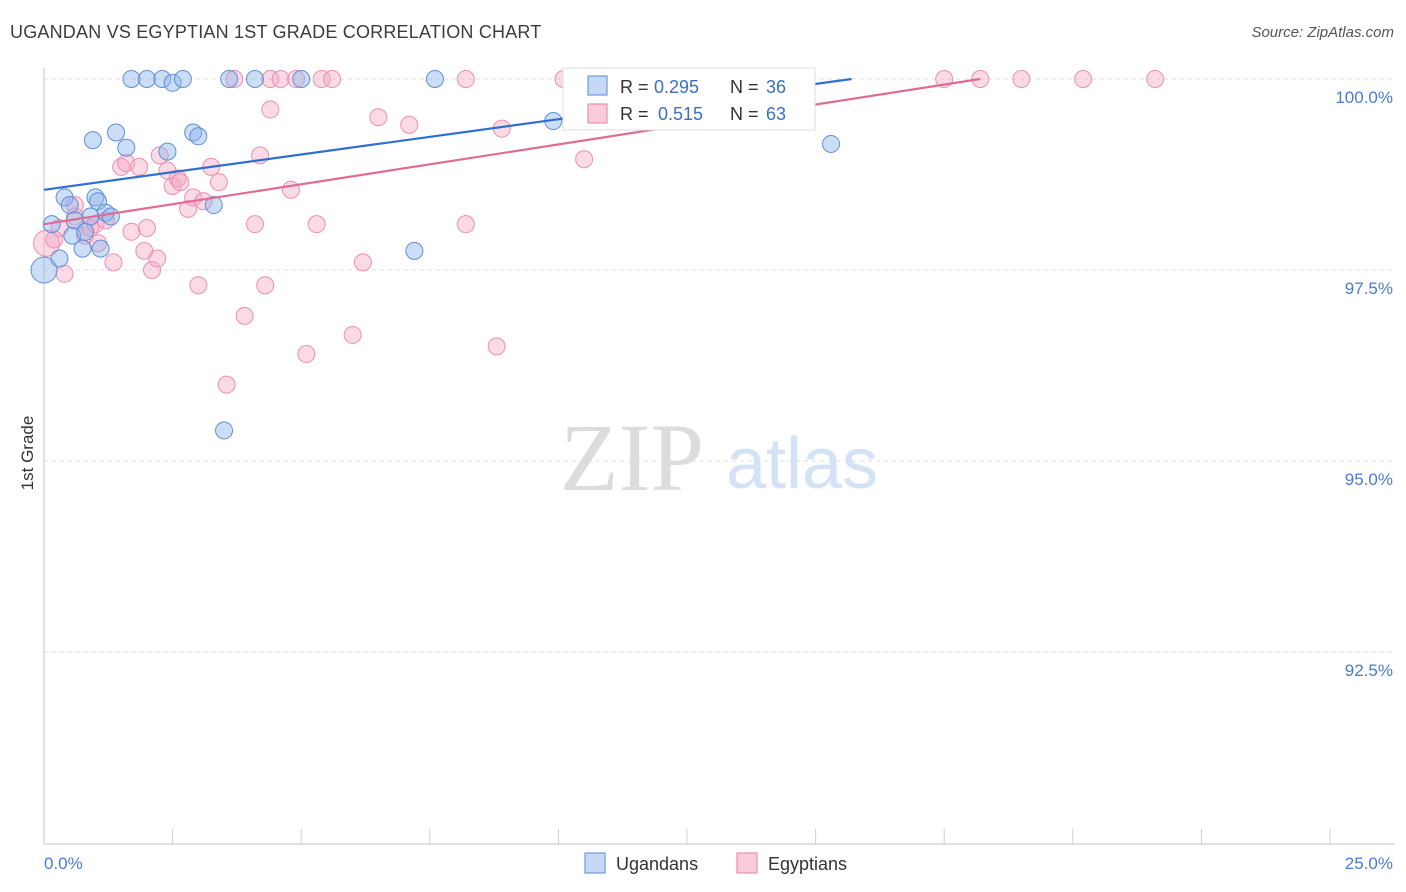  What do you see at coordinates (27, 453) in the screenshot?
I see `y-axis-label: 1st Grade` at bounding box center [27, 453].